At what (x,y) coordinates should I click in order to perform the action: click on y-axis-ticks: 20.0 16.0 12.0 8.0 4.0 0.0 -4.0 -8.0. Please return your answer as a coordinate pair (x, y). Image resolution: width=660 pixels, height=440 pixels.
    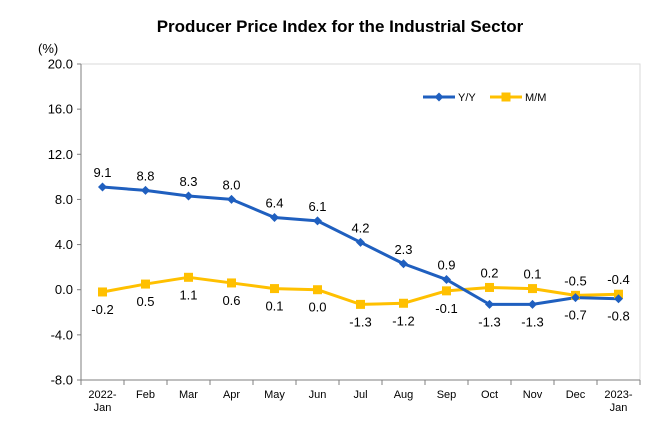
    Looking at the image, I should click on (64, 222).